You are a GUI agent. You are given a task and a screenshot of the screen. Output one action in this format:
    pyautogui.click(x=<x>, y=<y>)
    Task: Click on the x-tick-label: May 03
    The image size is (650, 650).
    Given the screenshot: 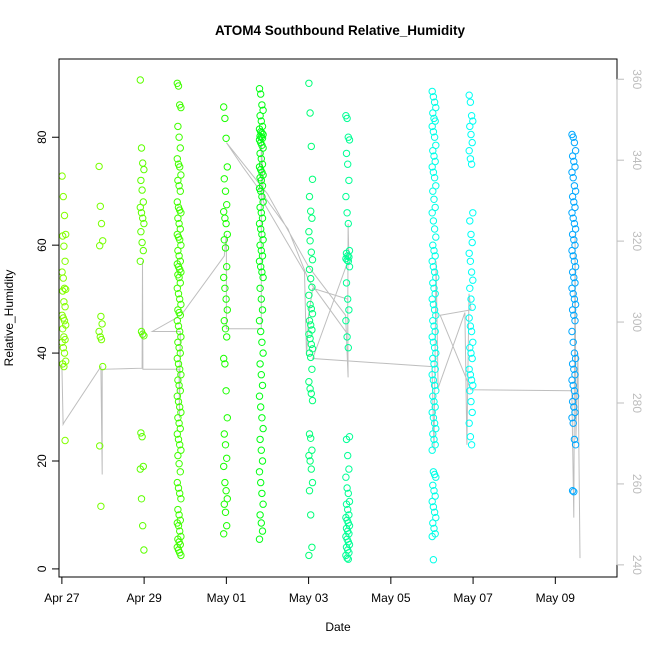 What is the action you would take?
    pyautogui.click(x=309, y=598)
    